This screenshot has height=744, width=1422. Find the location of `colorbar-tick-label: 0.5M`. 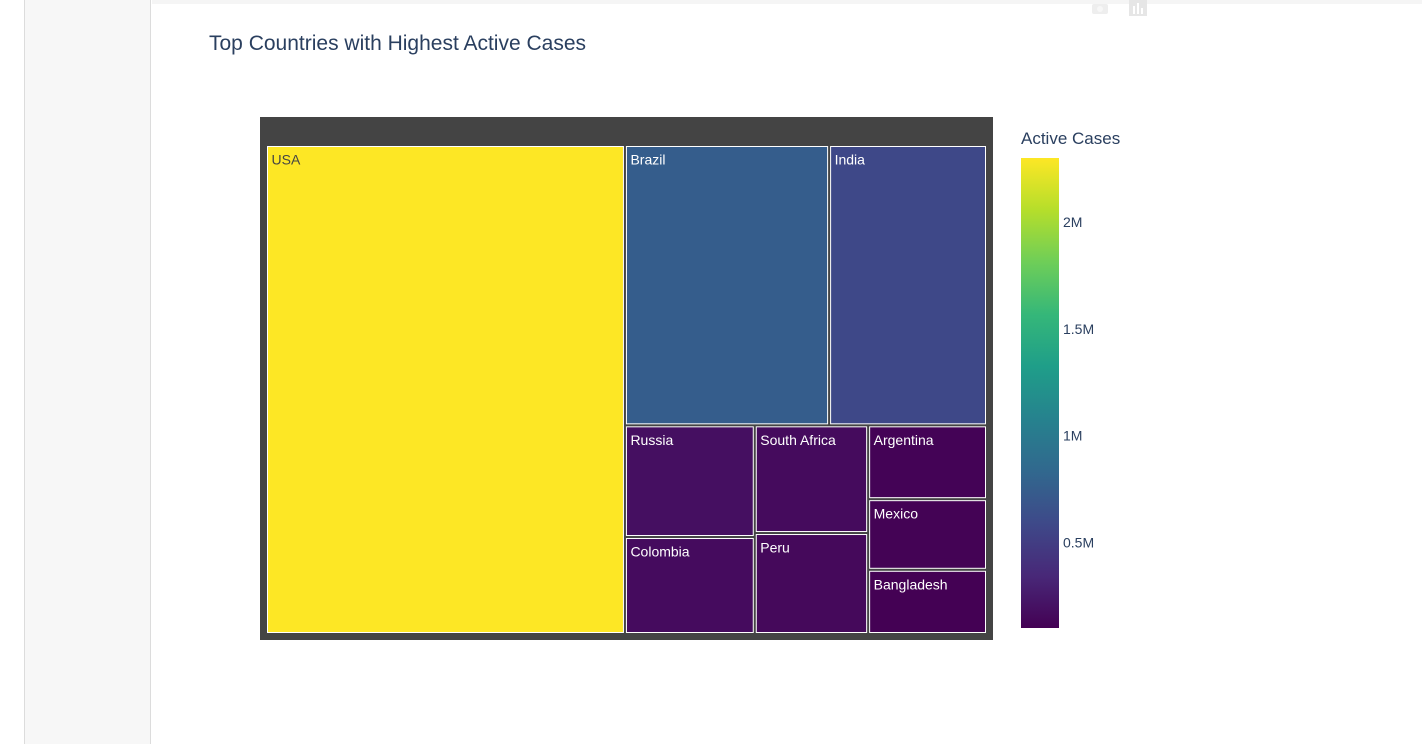

colorbar-tick-label: 0.5M is located at coordinates (1078, 543).